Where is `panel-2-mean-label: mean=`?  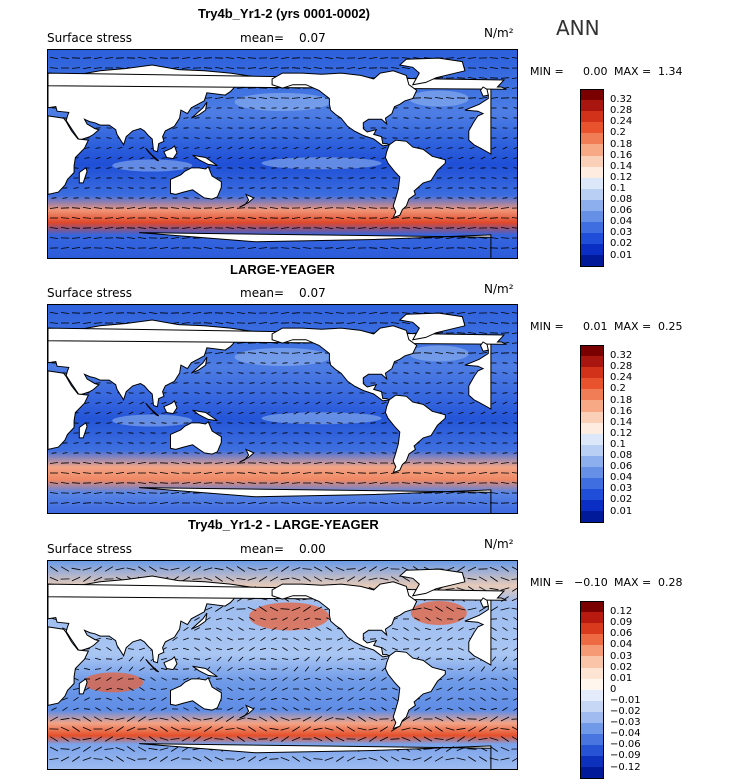
panel-2-mean-label: mean= is located at coordinates (262, 293).